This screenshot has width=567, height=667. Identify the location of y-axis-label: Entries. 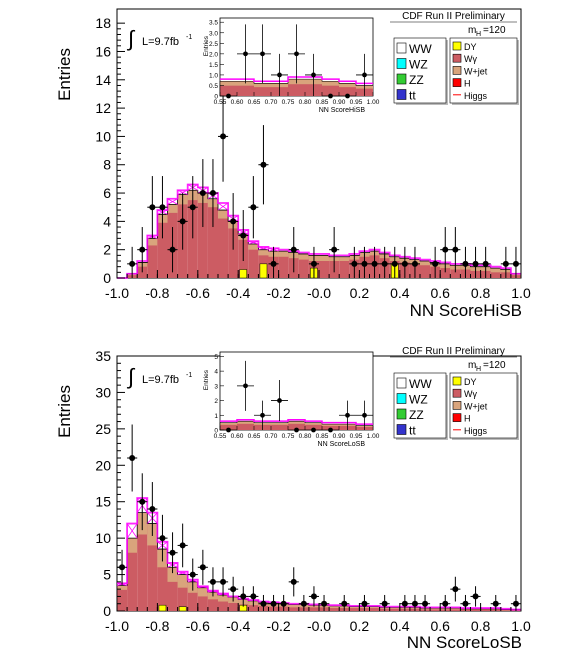
(64, 74).